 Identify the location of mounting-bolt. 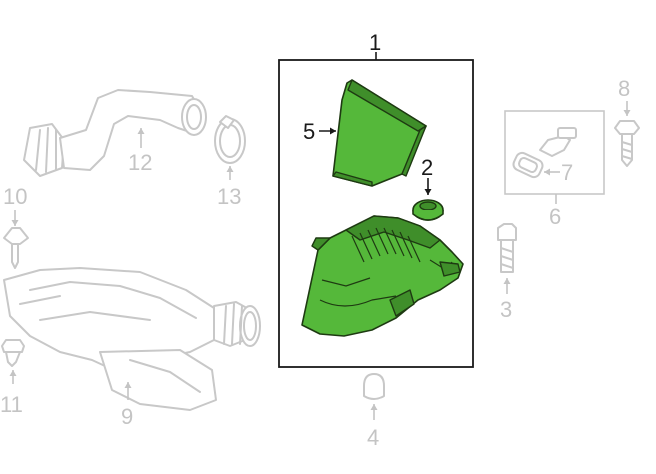
(507, 248).